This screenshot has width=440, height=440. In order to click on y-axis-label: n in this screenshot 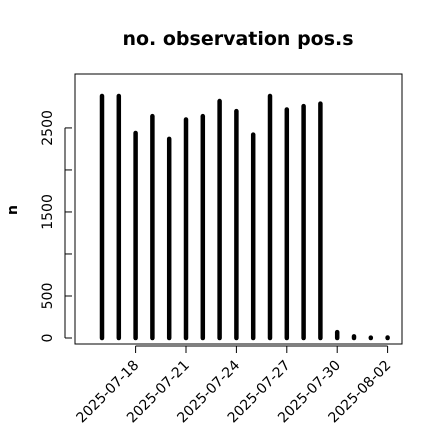, I will do `click(13, 210)`.